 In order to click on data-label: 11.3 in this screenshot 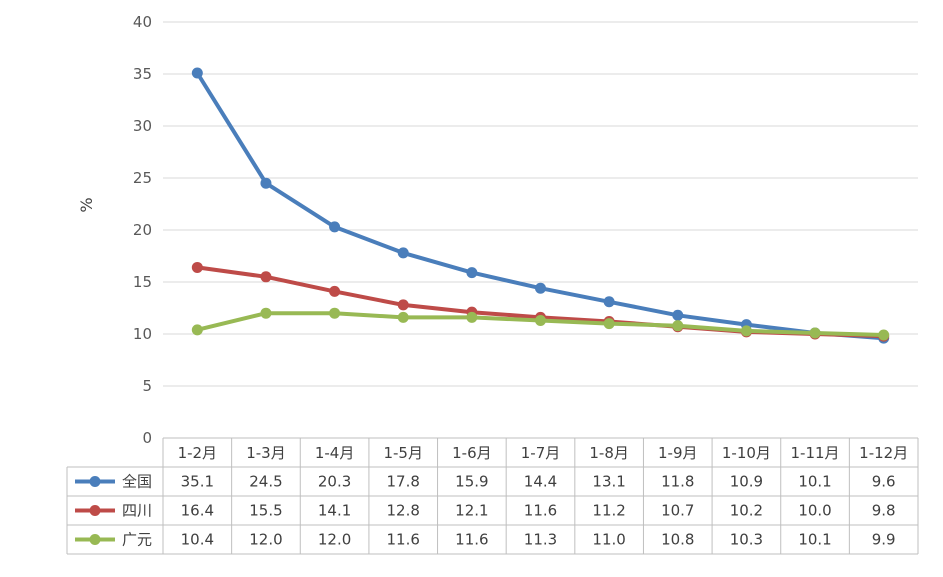, I will do `click(540, 540)`.